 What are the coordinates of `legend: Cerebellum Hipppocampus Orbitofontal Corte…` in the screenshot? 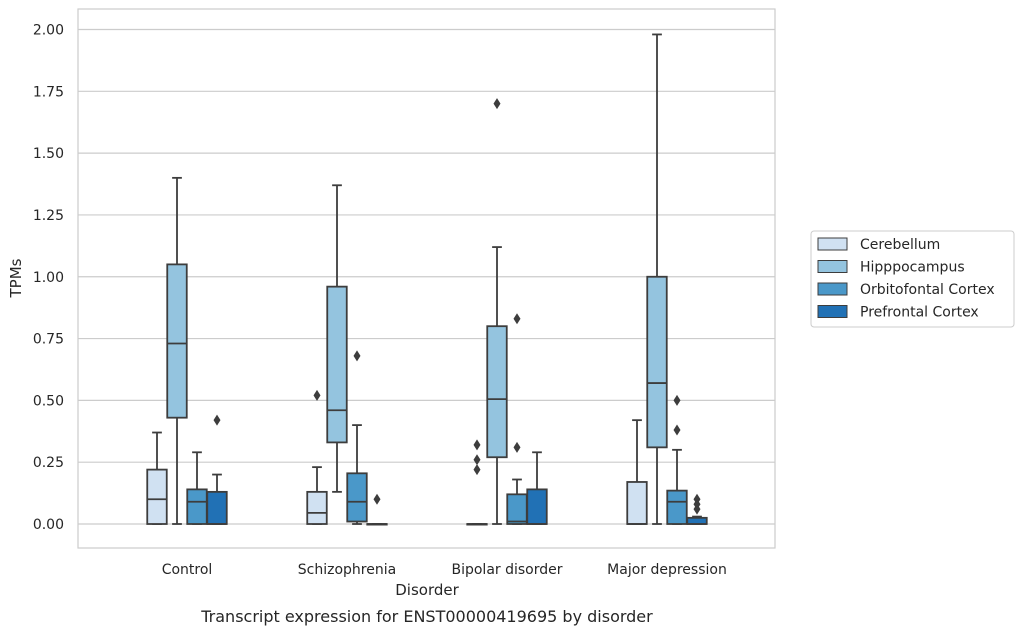 It's located at (912, 279).